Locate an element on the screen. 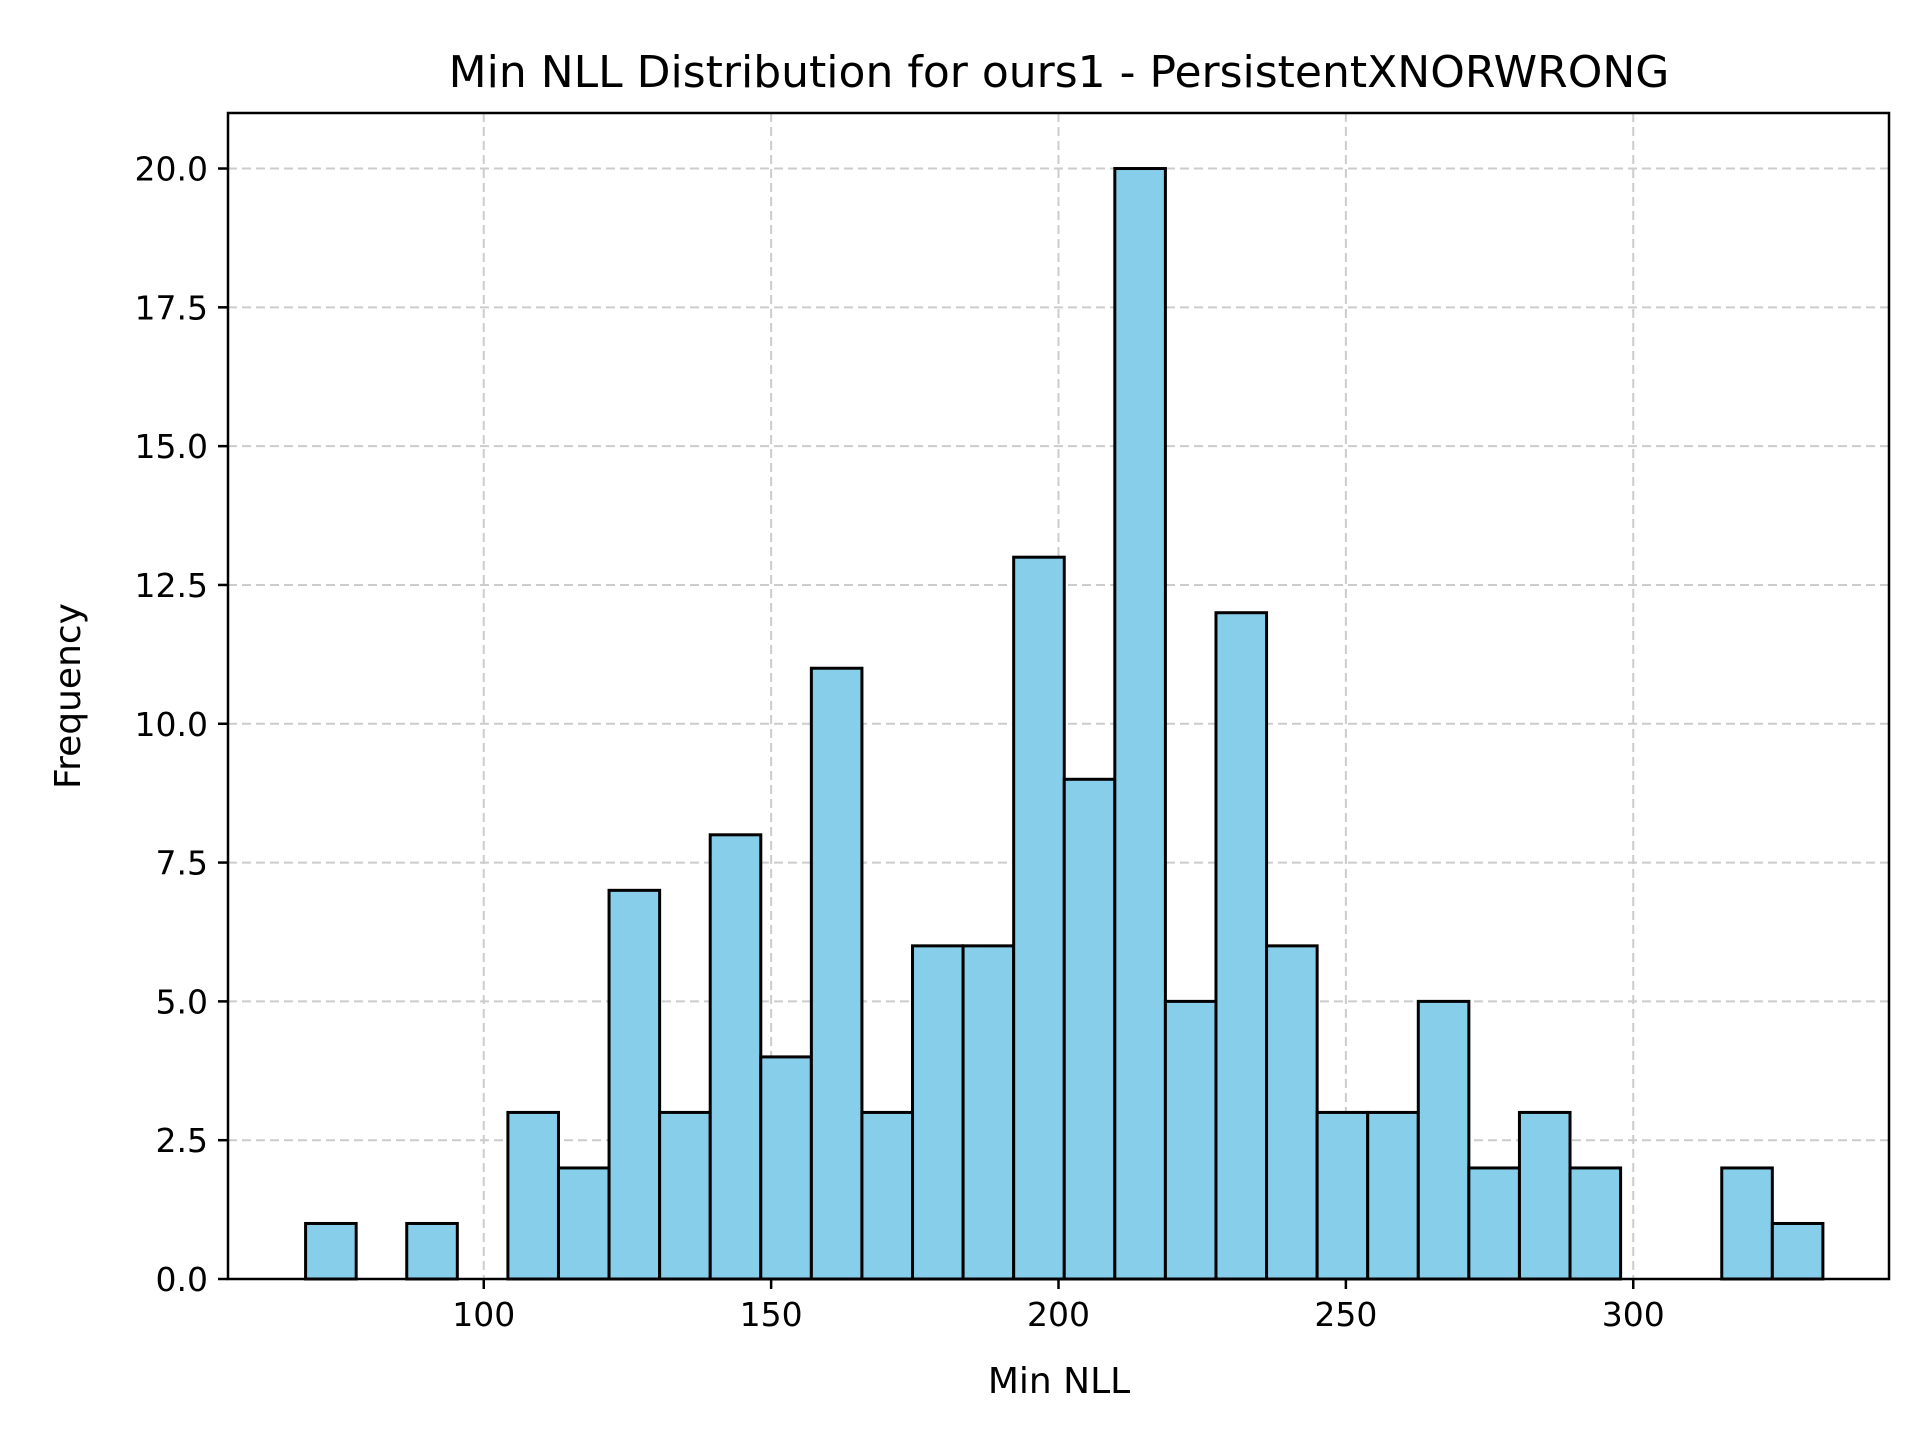 Image resolution: width=1920 pixels, height=1440 pixels. y-axis-ticks: 0.0 2.5 5.0 7.5 10.0 12.5 15.0 17.5 20.0 is located at coordinates (181, 724).